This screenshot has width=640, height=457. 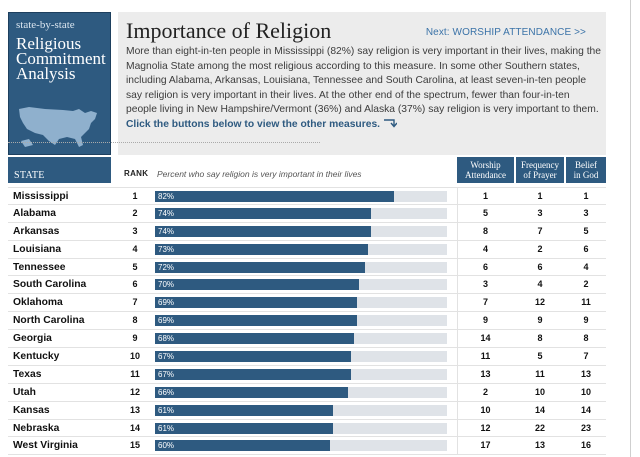 I want to click on table-row: Louisiana 4 73% 4 2 6, so click(x=307, y=249).